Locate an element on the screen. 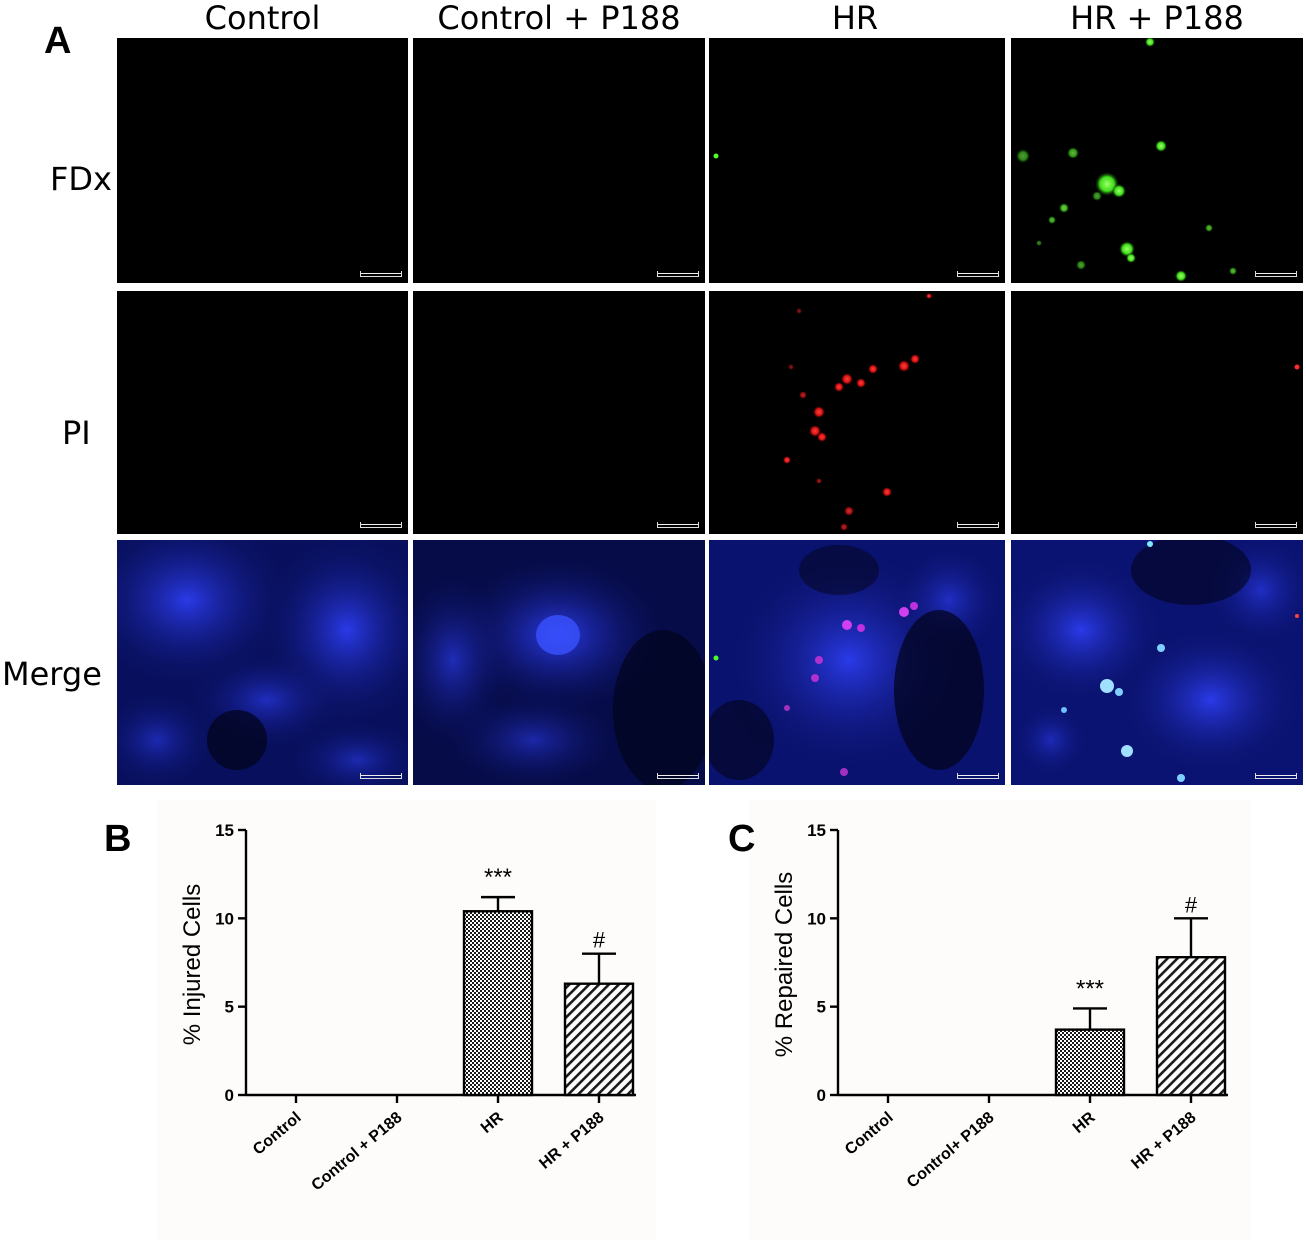 The width and height of the screenshot is (1306, 1243). micrograph-pi-hr is located at coordinates (857, 412).